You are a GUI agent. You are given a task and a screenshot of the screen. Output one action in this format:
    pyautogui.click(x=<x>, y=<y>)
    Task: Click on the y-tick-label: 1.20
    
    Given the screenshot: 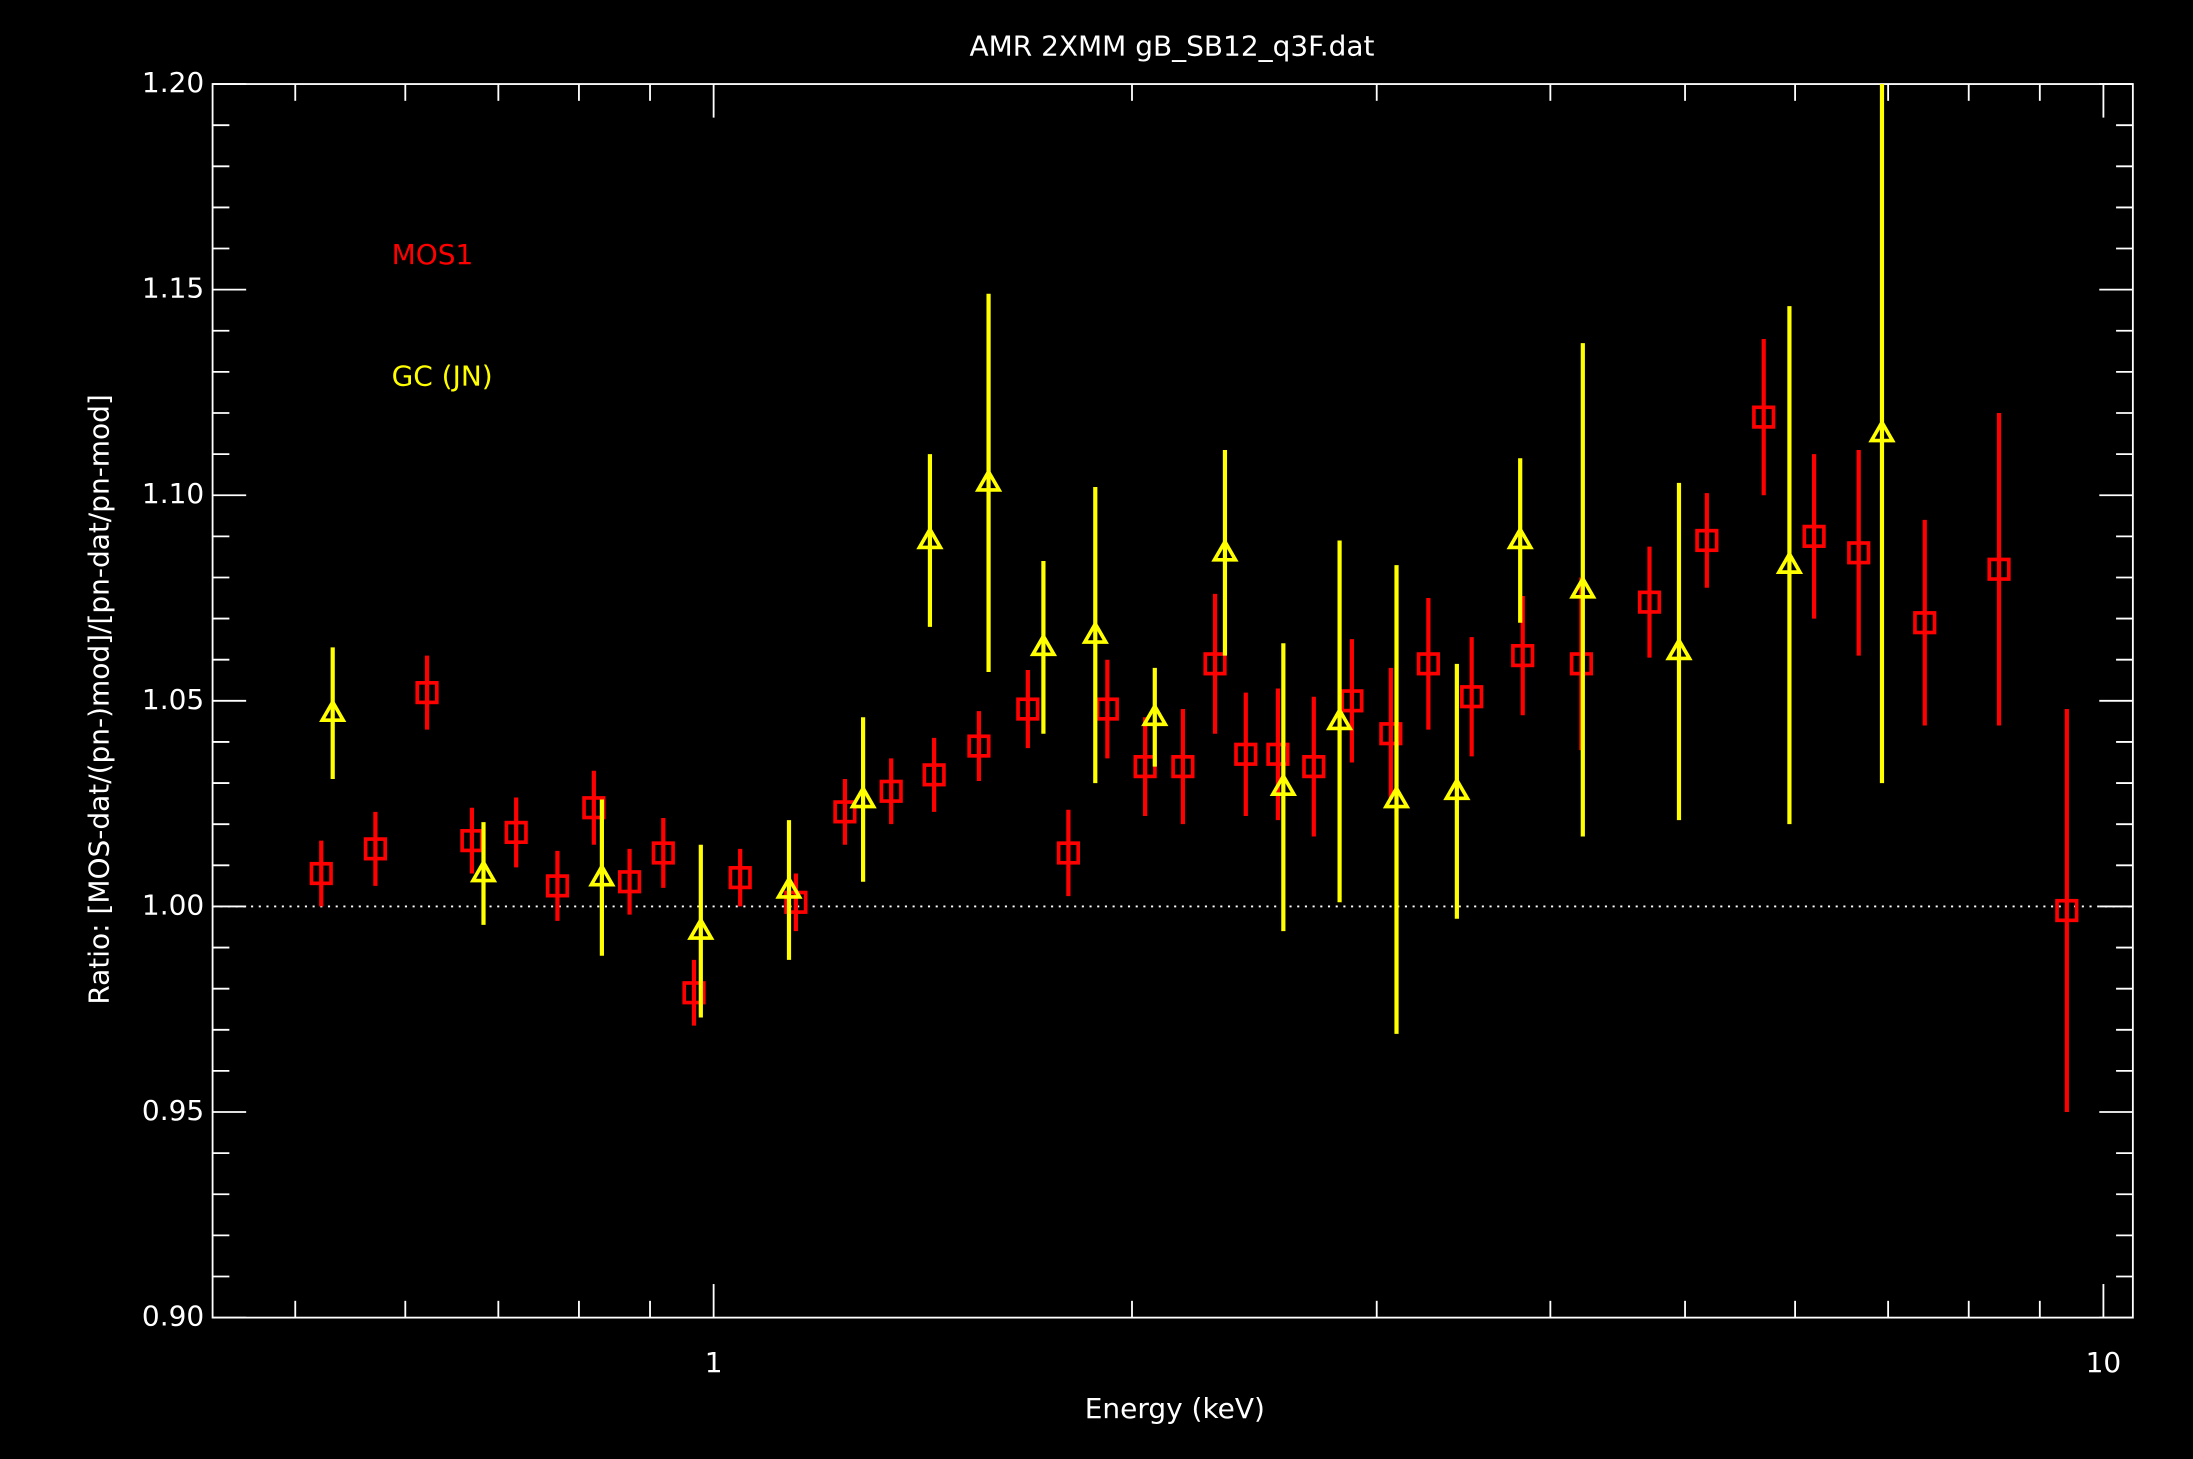 What is the action you would take?
    pyautogui.click(x=173, y=82)
    